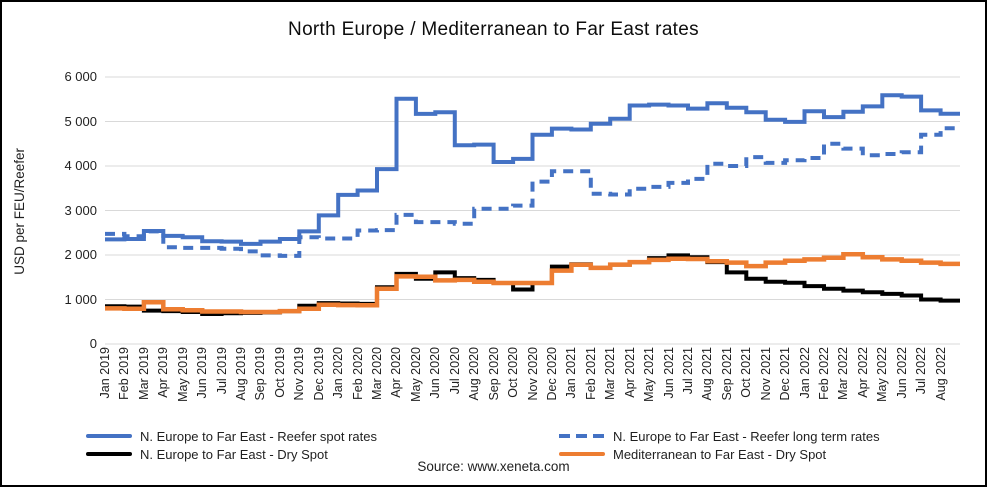  Describe the element at coordinates (571, 373) in the screenshot. I see `x-tick-label: Jan 2021` at that location.